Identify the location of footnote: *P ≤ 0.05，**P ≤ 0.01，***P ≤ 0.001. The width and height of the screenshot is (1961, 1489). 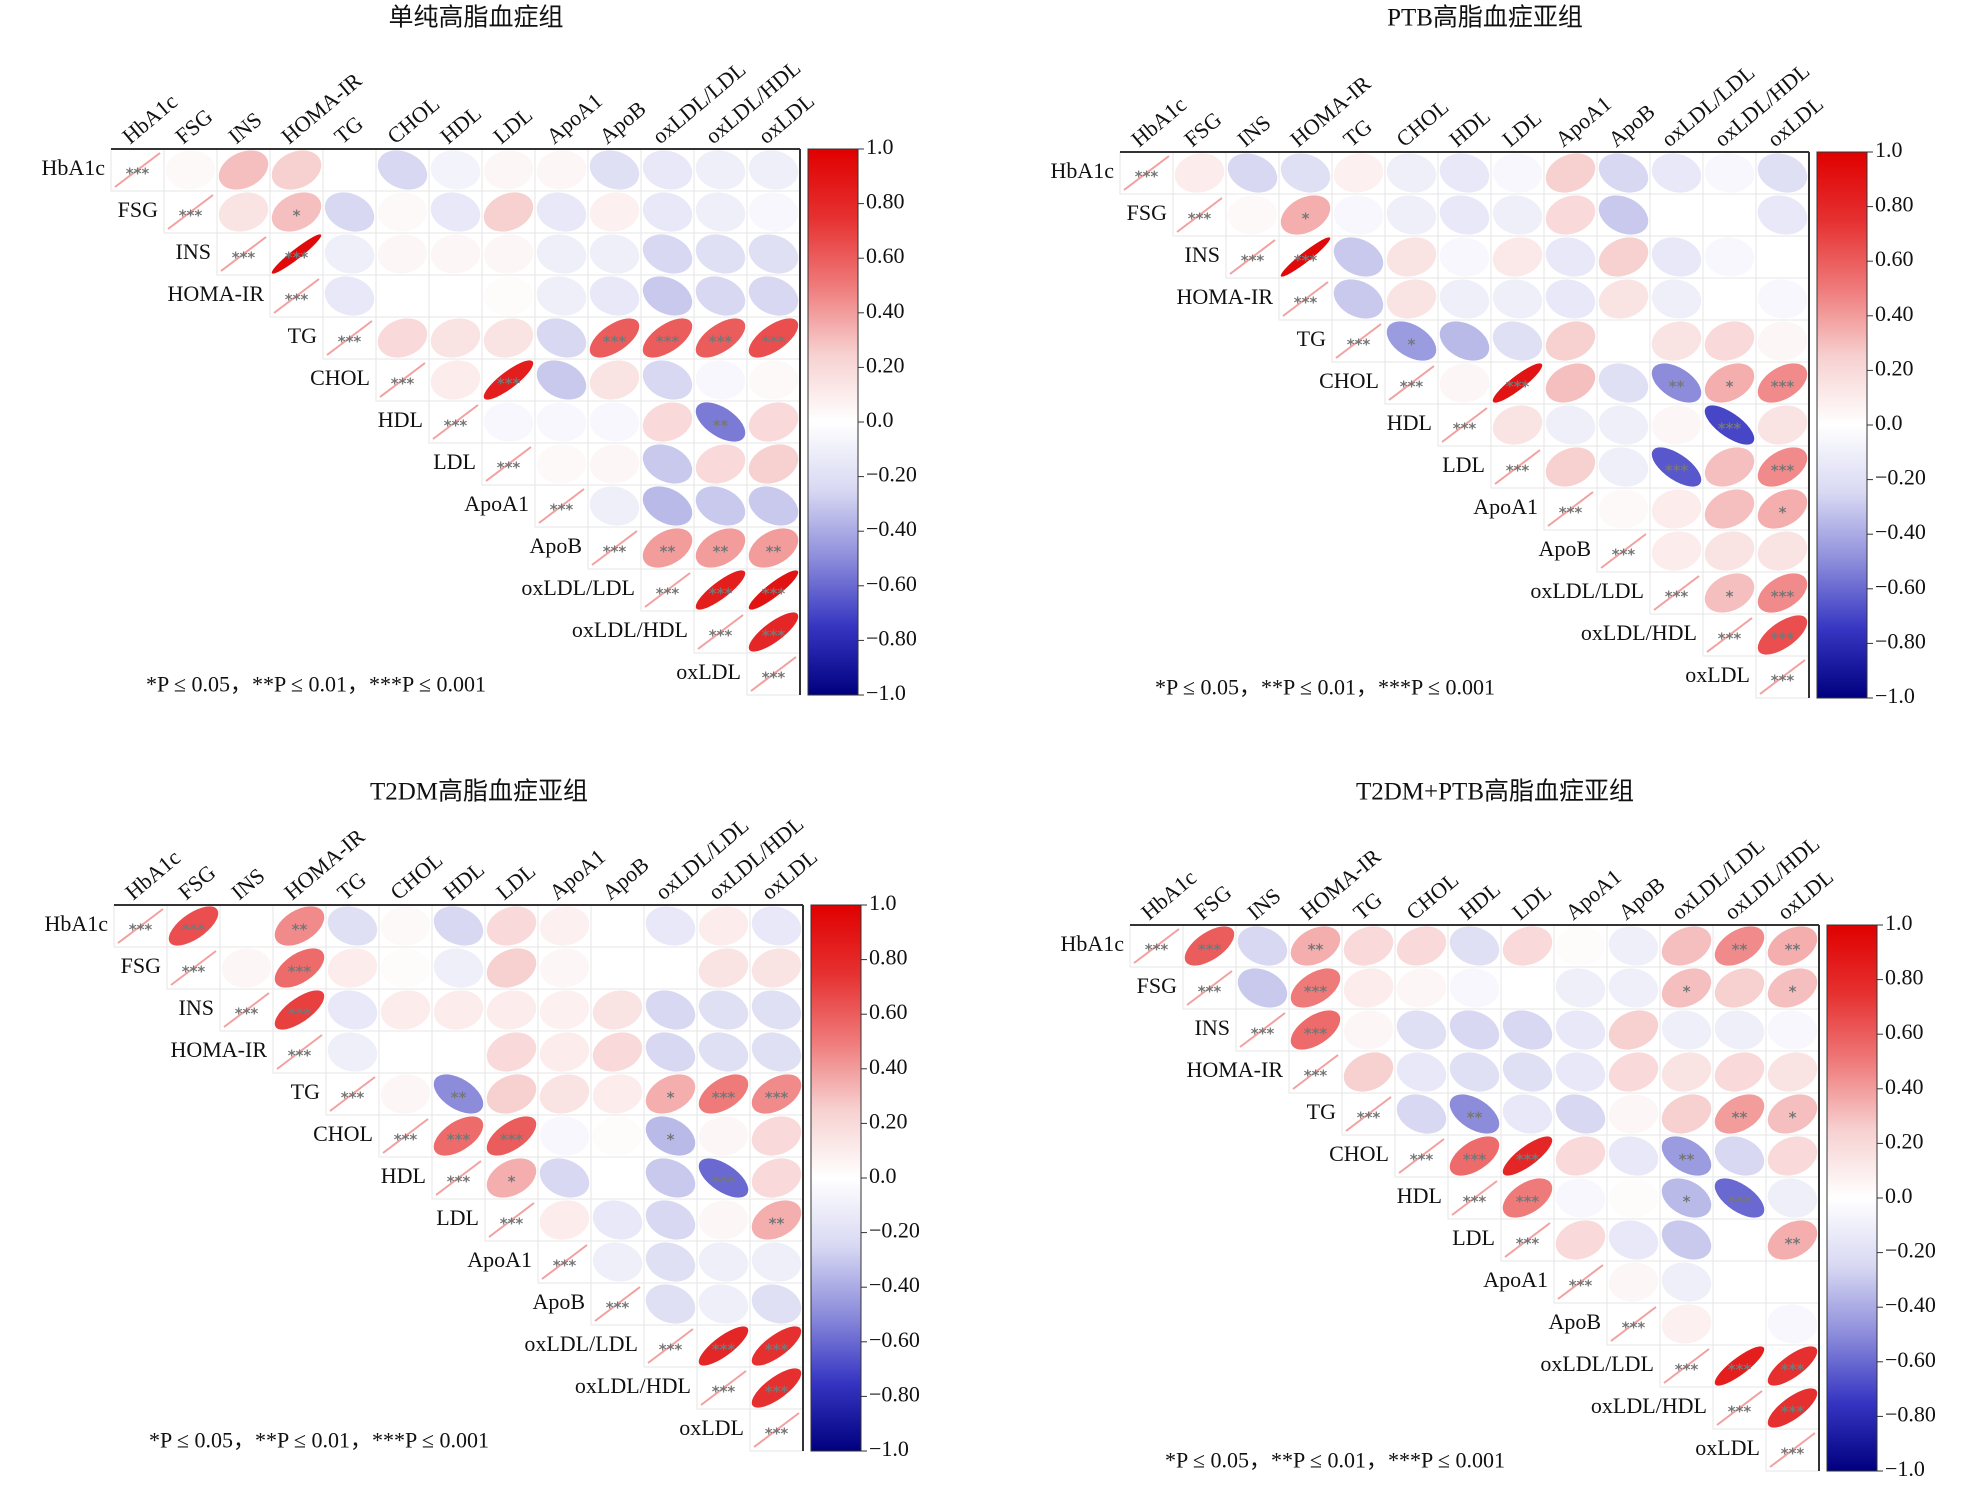
(1335, 1460).